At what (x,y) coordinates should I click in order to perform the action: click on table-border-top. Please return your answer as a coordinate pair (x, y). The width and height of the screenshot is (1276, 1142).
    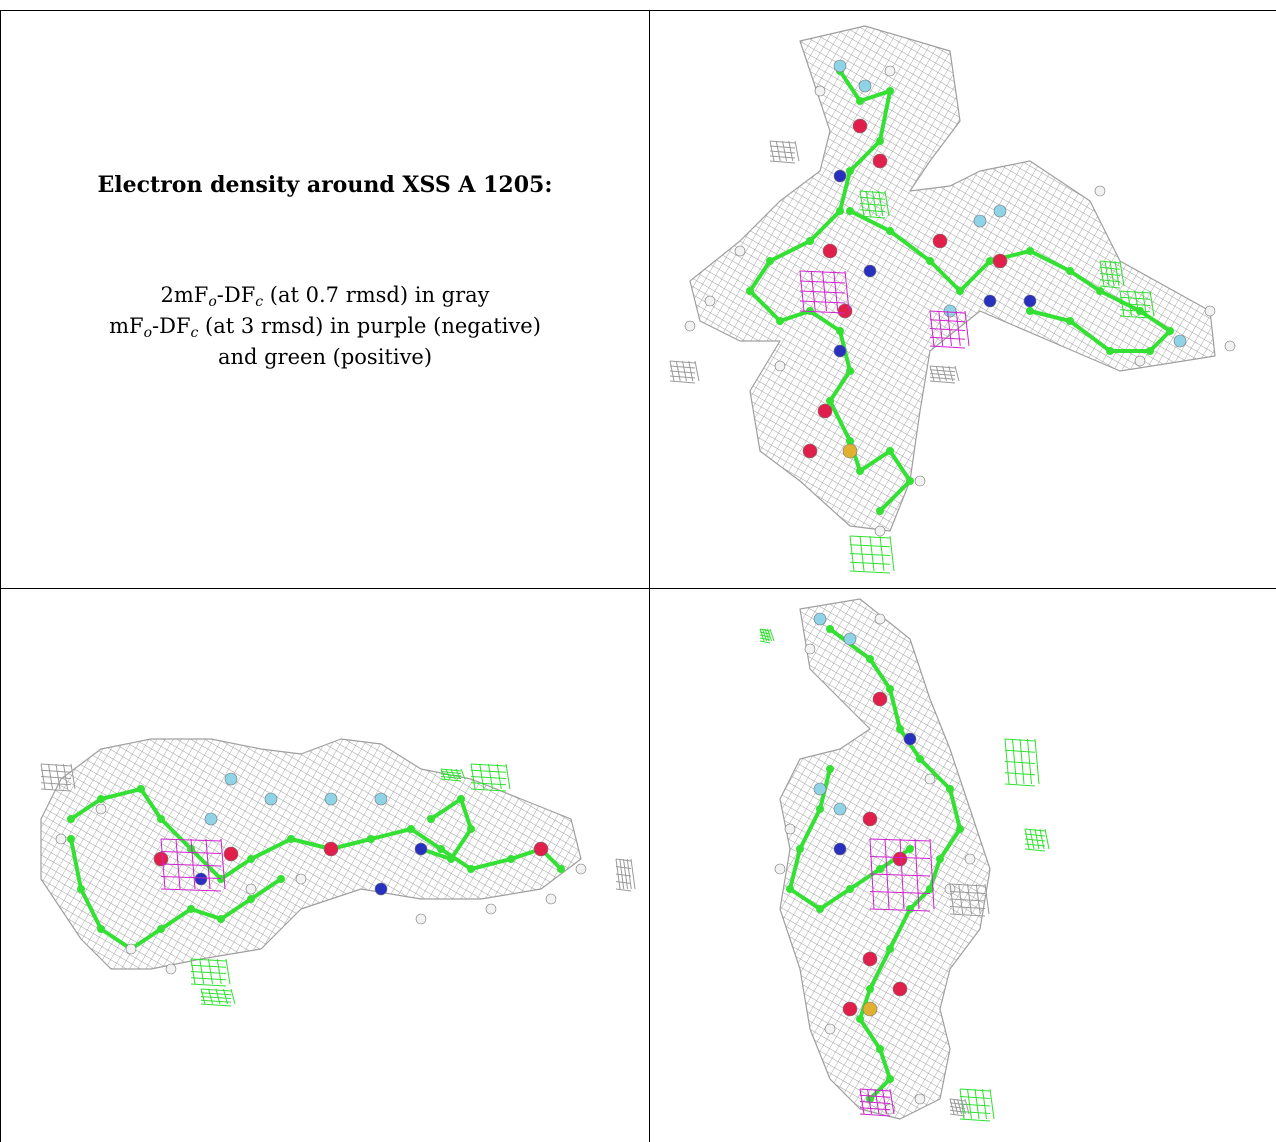
    Looking at the image, I should click on (638, 10).